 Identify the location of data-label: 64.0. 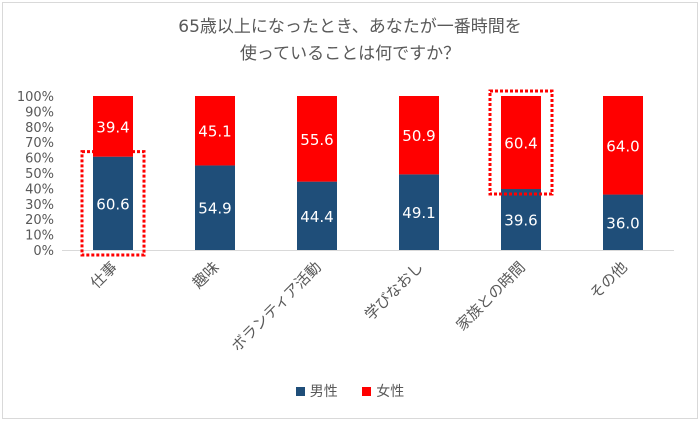
(622, 146).